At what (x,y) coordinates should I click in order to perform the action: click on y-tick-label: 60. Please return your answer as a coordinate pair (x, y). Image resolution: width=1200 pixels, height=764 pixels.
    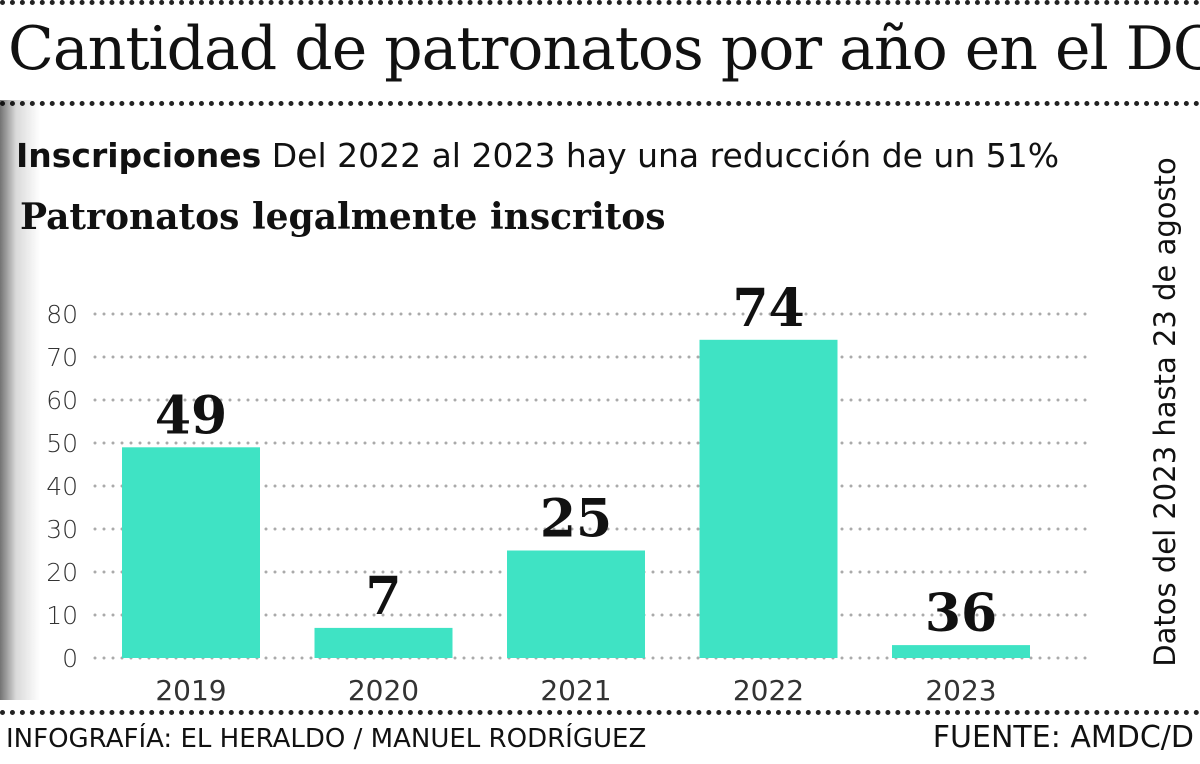
    Looking at the image, I should click on (62, 400).